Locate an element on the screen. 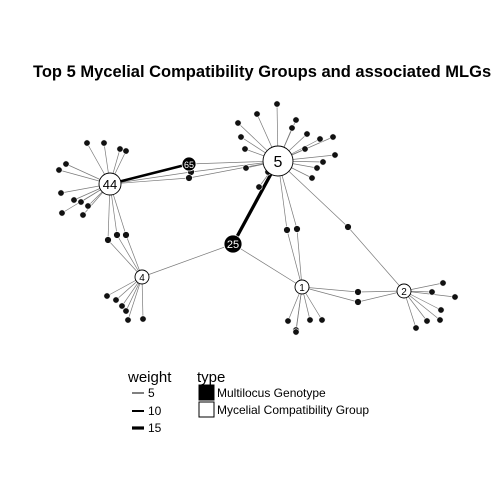 The width and height of the screenshot is (504, 504). legend-weight-label-10: 10 is located at coordinates (155, 411).